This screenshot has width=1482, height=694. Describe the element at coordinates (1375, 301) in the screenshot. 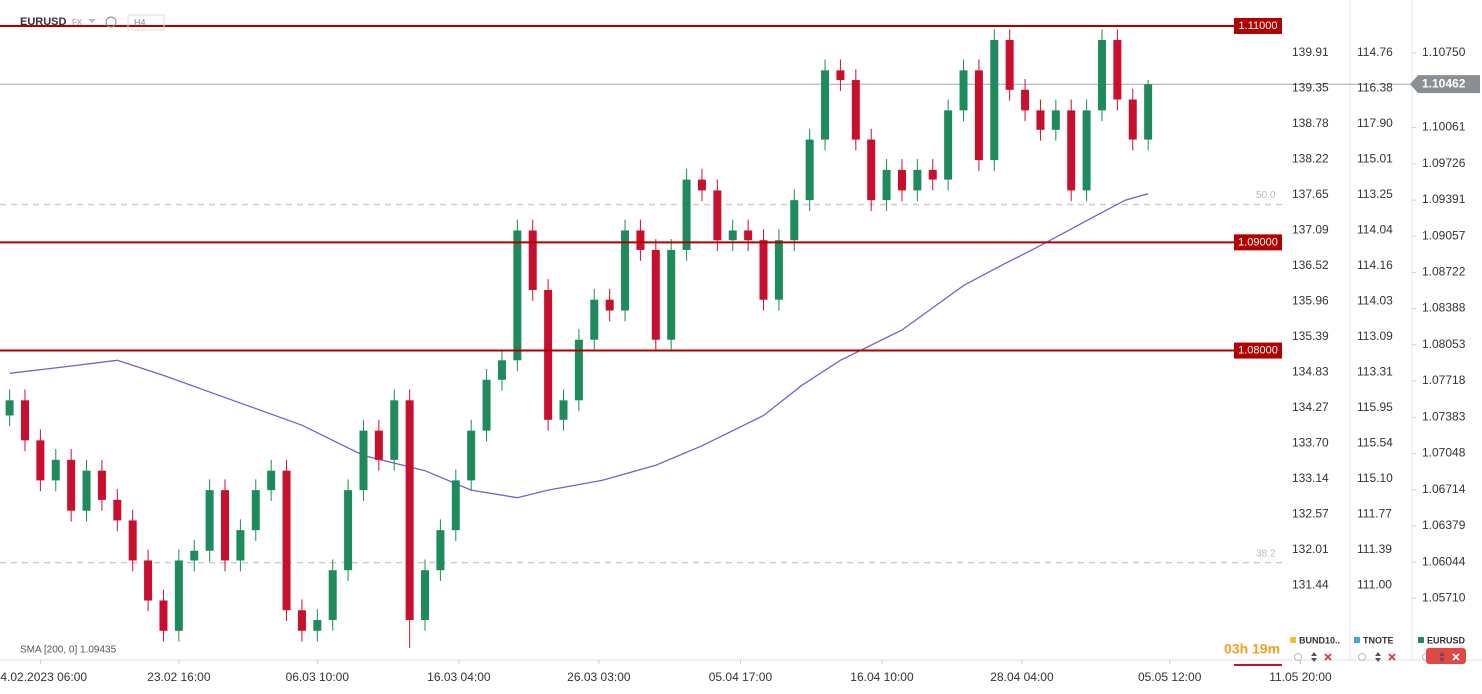

I see `tnote-label: 114.03` at that location.